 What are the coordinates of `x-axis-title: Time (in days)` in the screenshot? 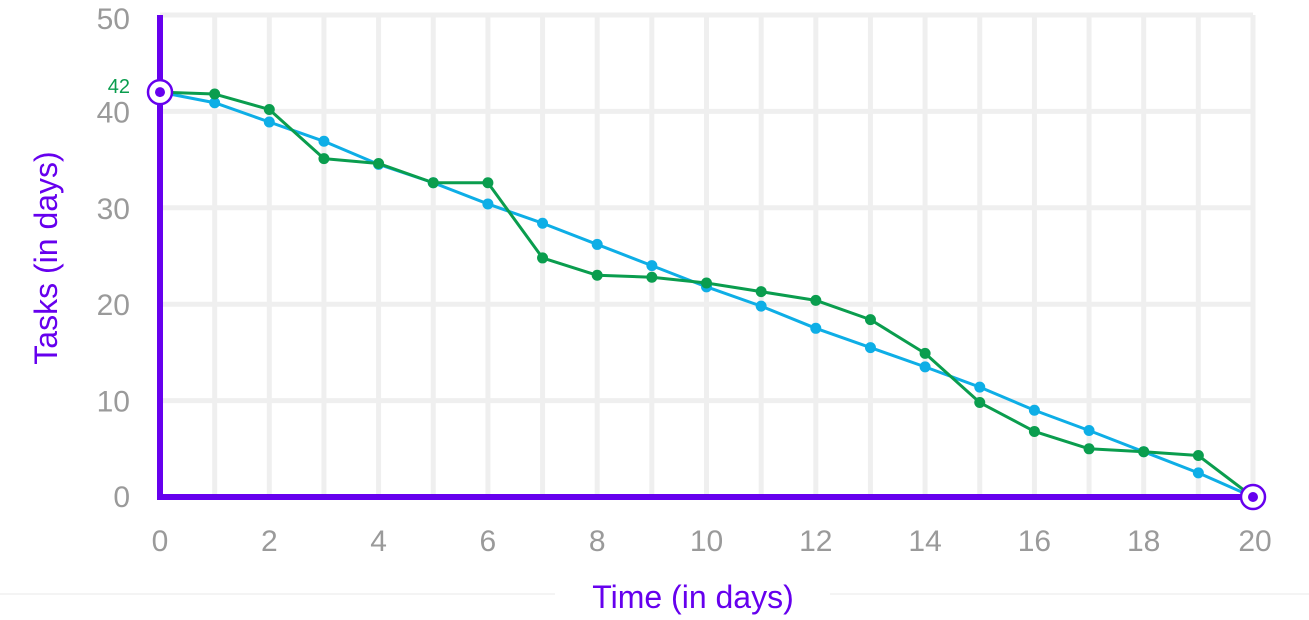 It's located at (693, 597).